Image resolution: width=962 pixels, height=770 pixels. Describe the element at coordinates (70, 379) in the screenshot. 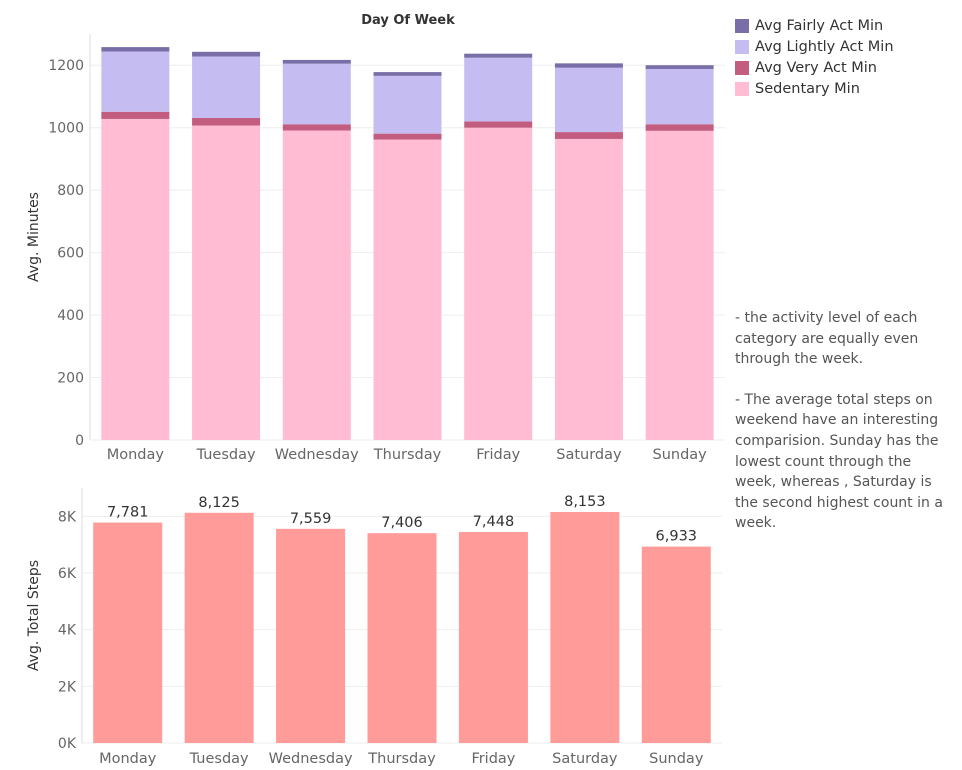

I see `y-tick-label: 200` at that location.